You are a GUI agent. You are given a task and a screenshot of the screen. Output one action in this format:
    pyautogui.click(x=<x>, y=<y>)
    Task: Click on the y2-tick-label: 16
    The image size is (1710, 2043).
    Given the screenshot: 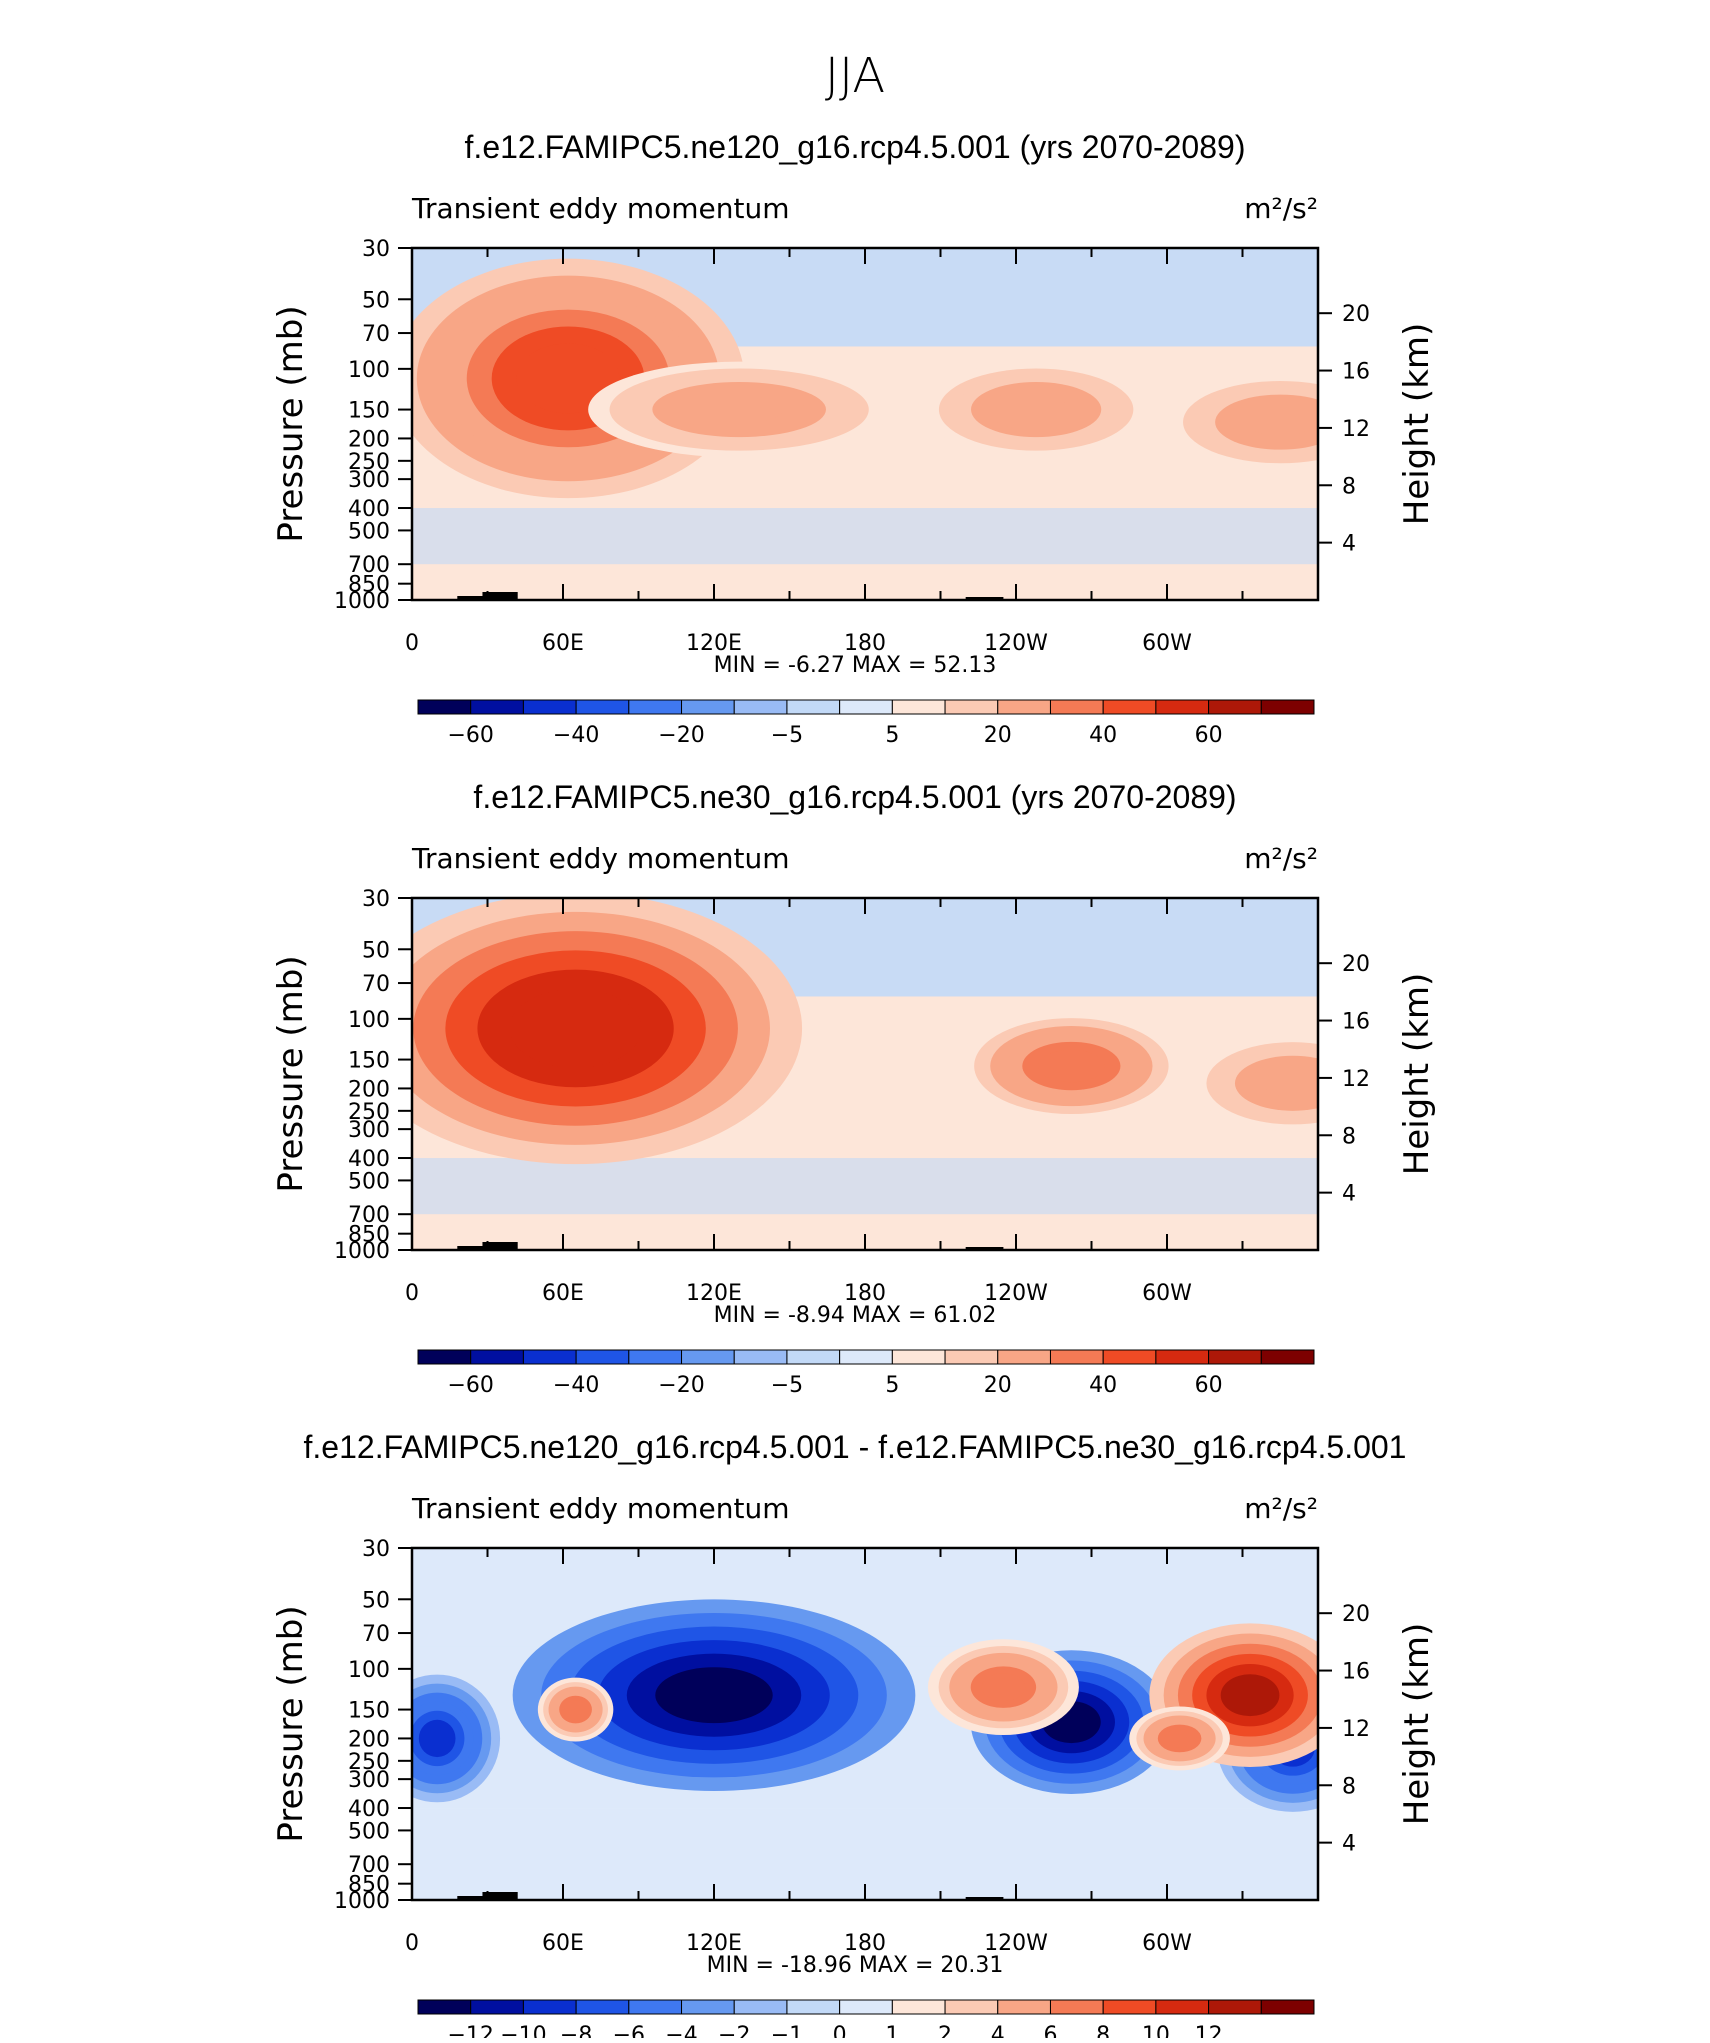 What is the action you would take?
    pyautogui.click(x=1356, y=1672)
    